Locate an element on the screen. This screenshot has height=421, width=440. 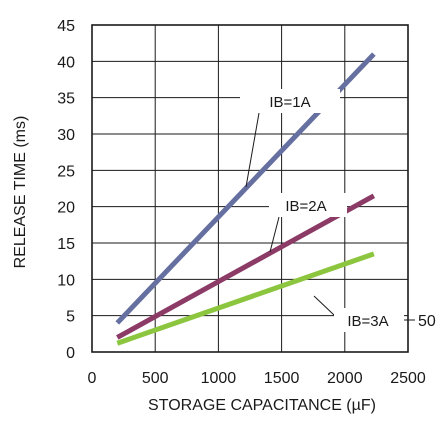
annotation-label: IB=3A is located at coordinates (367, 321).